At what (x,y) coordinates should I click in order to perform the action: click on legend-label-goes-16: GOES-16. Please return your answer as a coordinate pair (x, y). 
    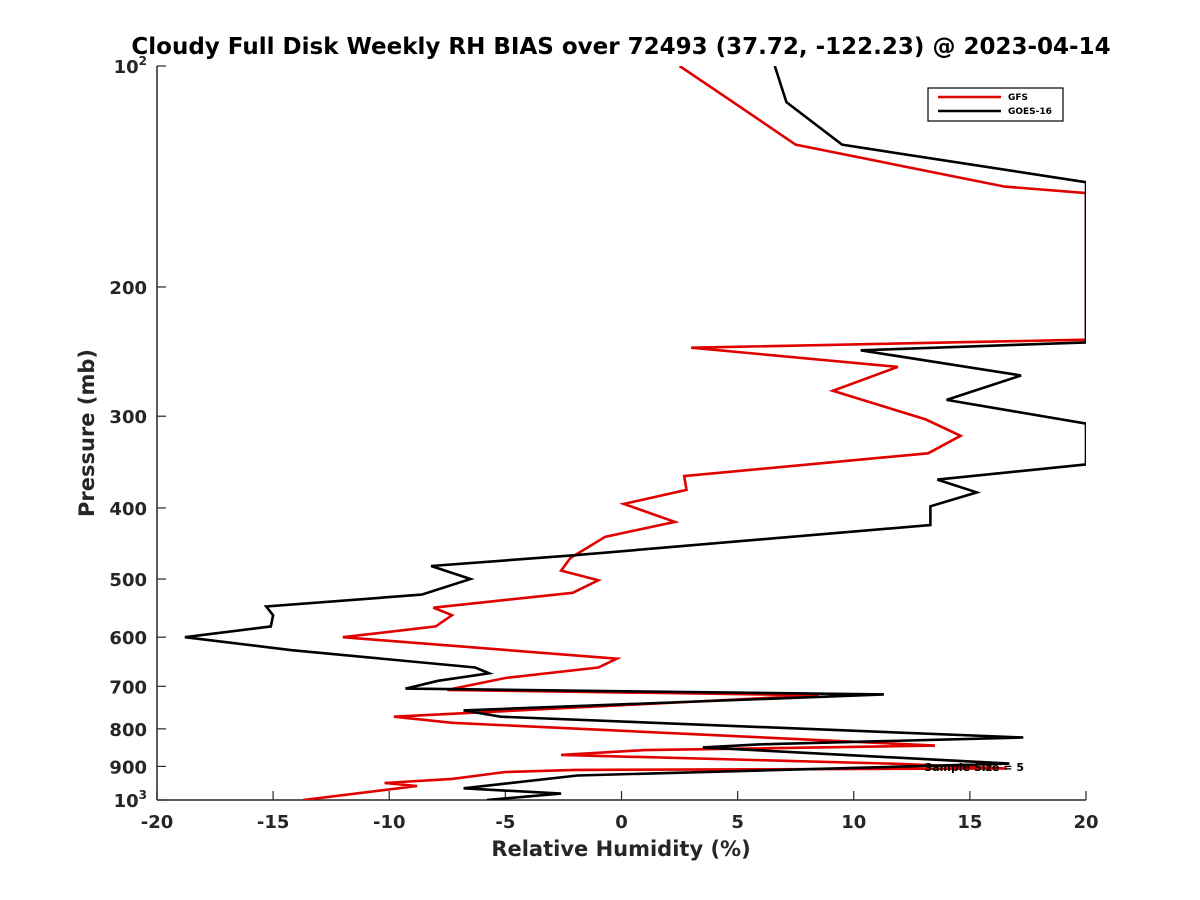
    Looking at the image, I should click on (1030, 112).